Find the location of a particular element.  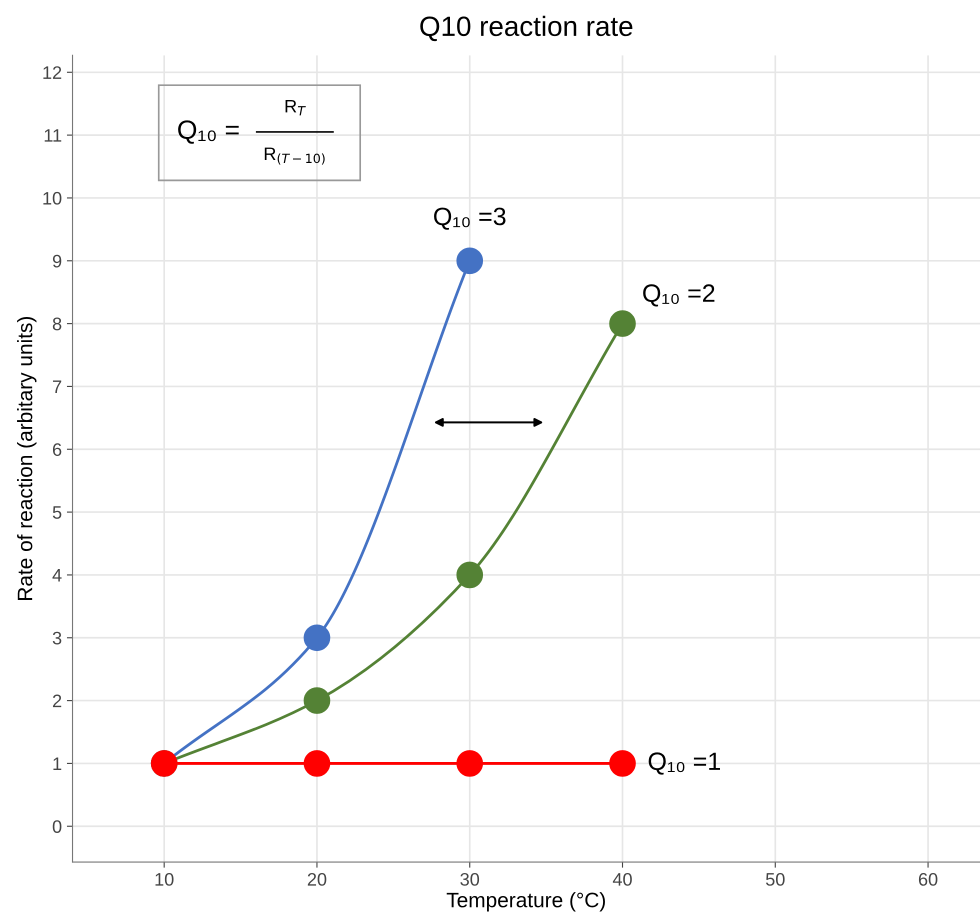

y-tick-label: 1 is located at coordinates (57, 764).